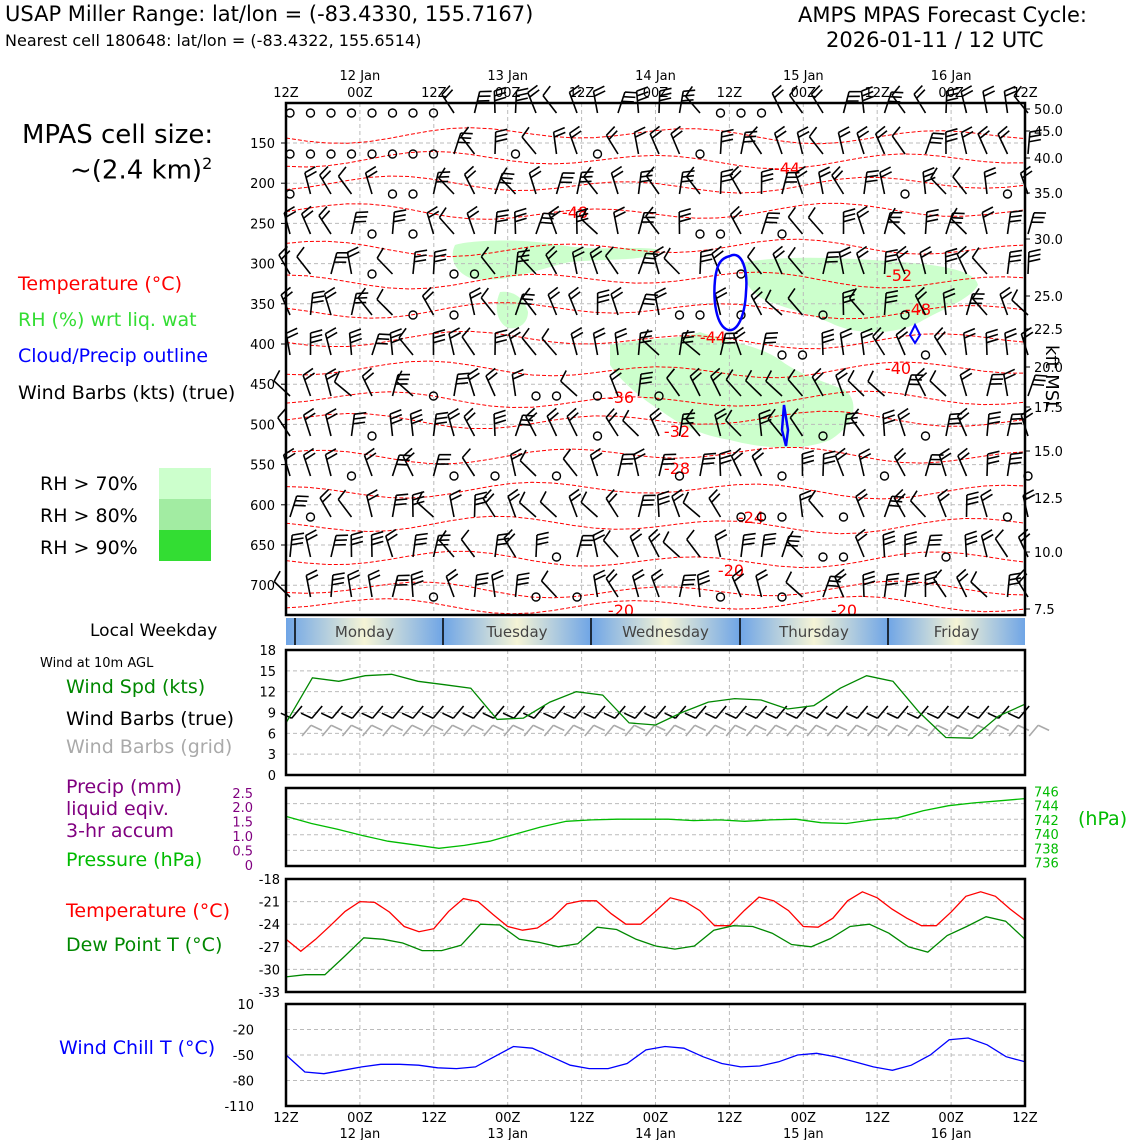  Describe the element at coordinates (150, 719) in the screenshot. I see `wind-barbs-true-label: Wind Barbs (true)` at that location.